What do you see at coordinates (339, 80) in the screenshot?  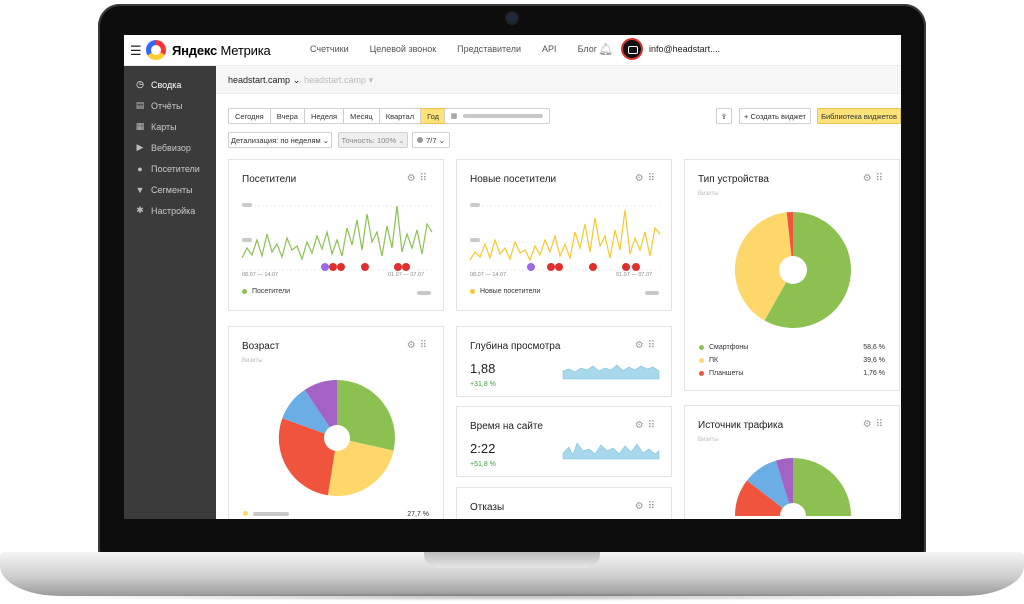 I see `counter-selector-secondary: headstart.camp ▾` at bounding box center [339, 80].